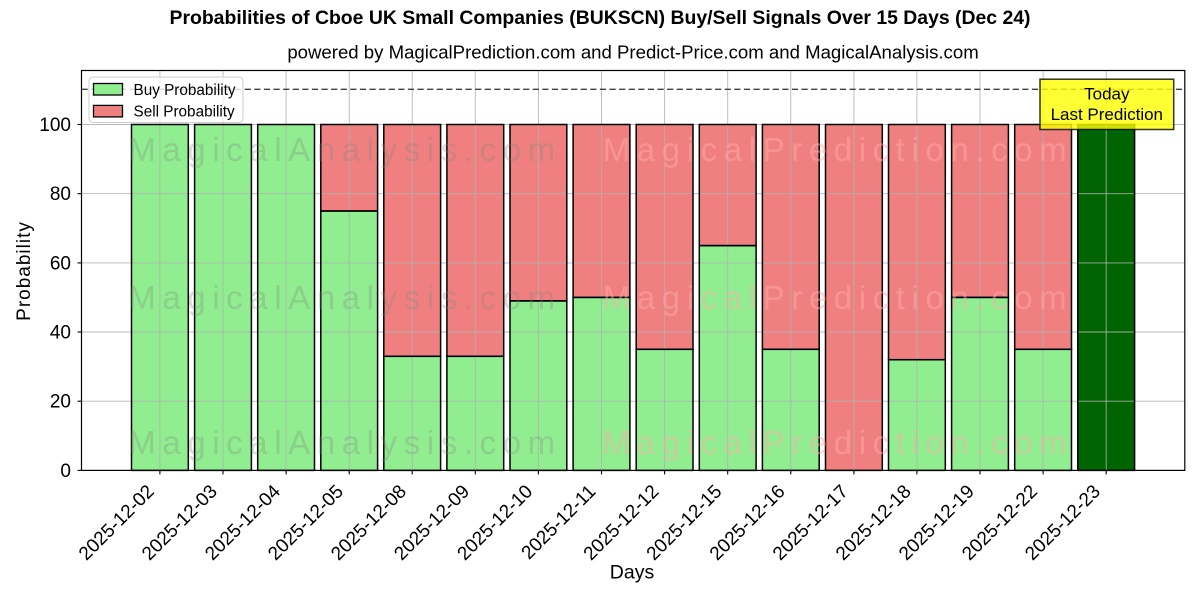  Describe the element at coordinates (60, 194) in the screenshot. I see `svg-text: 80` at that location.